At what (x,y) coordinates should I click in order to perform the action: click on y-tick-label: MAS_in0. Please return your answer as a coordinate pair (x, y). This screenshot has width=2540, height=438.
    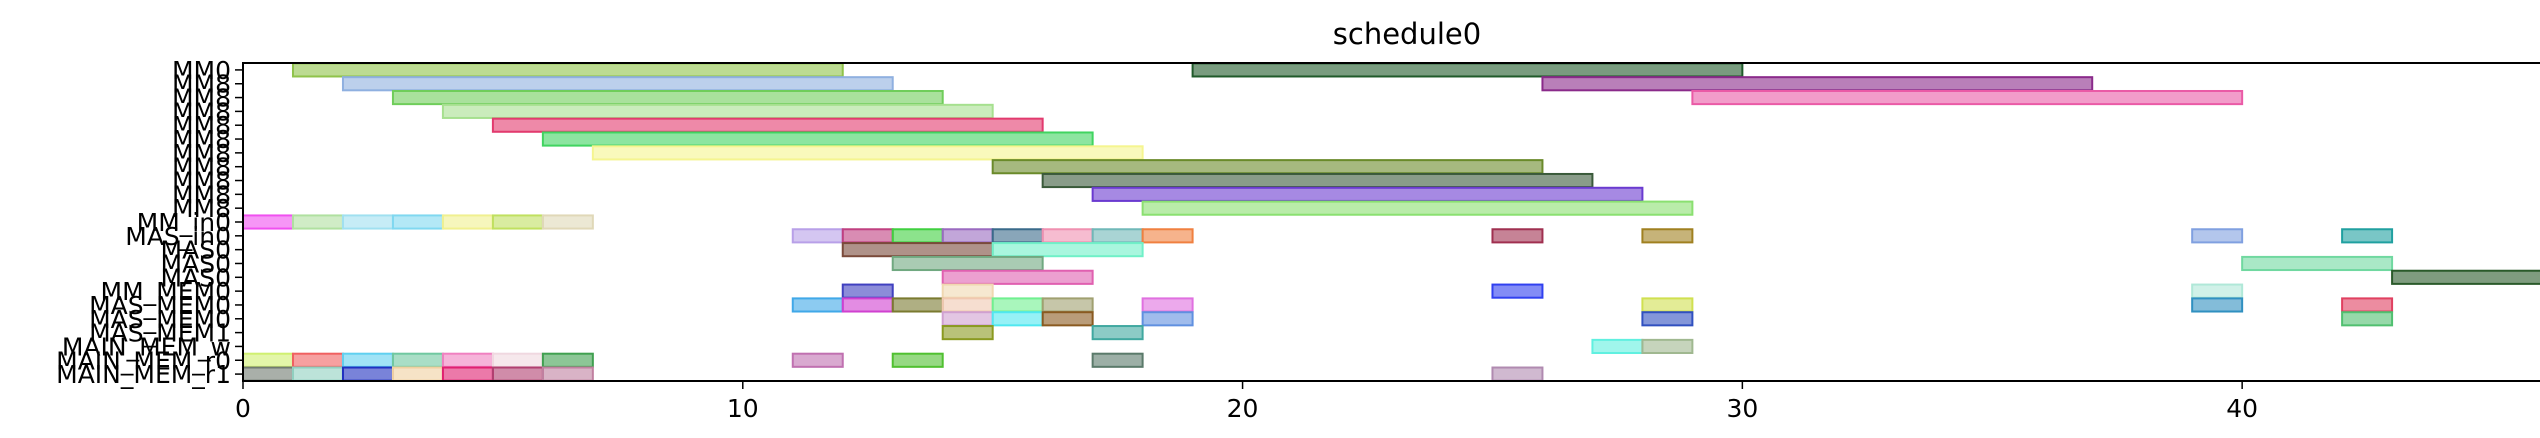
    Looking at the image, I should click on (178, 236).